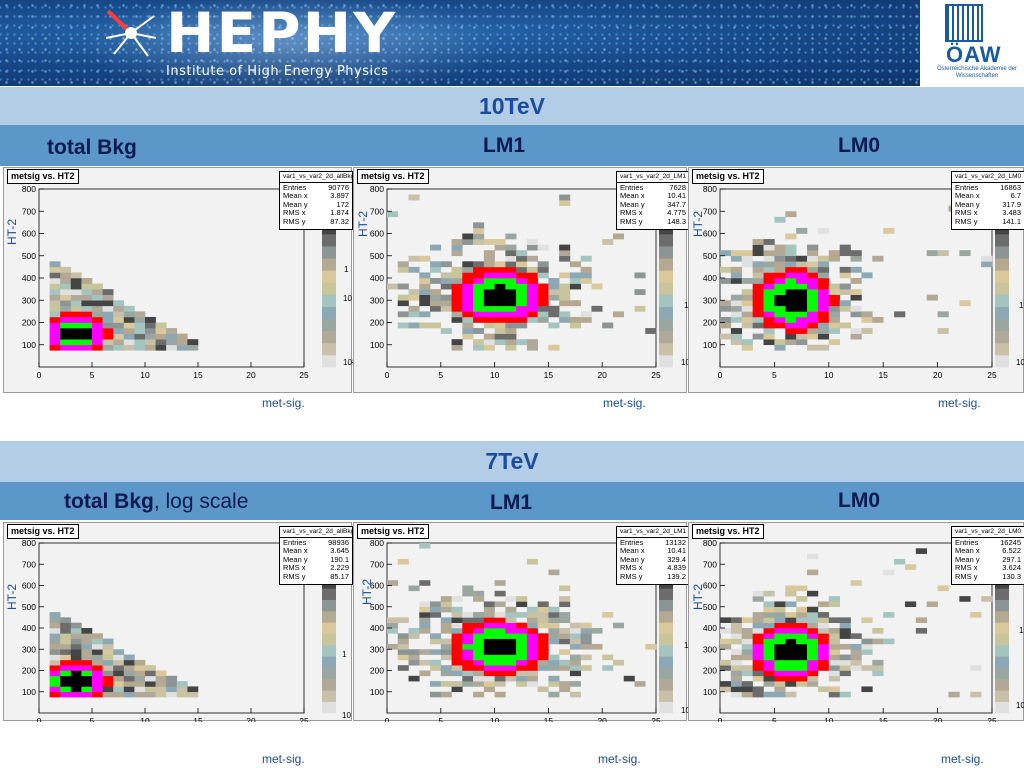 Image resolution: width=1024 pixels, height=768 pixels. I want to click on stats-row: Entries 98936, so click(316, 543).